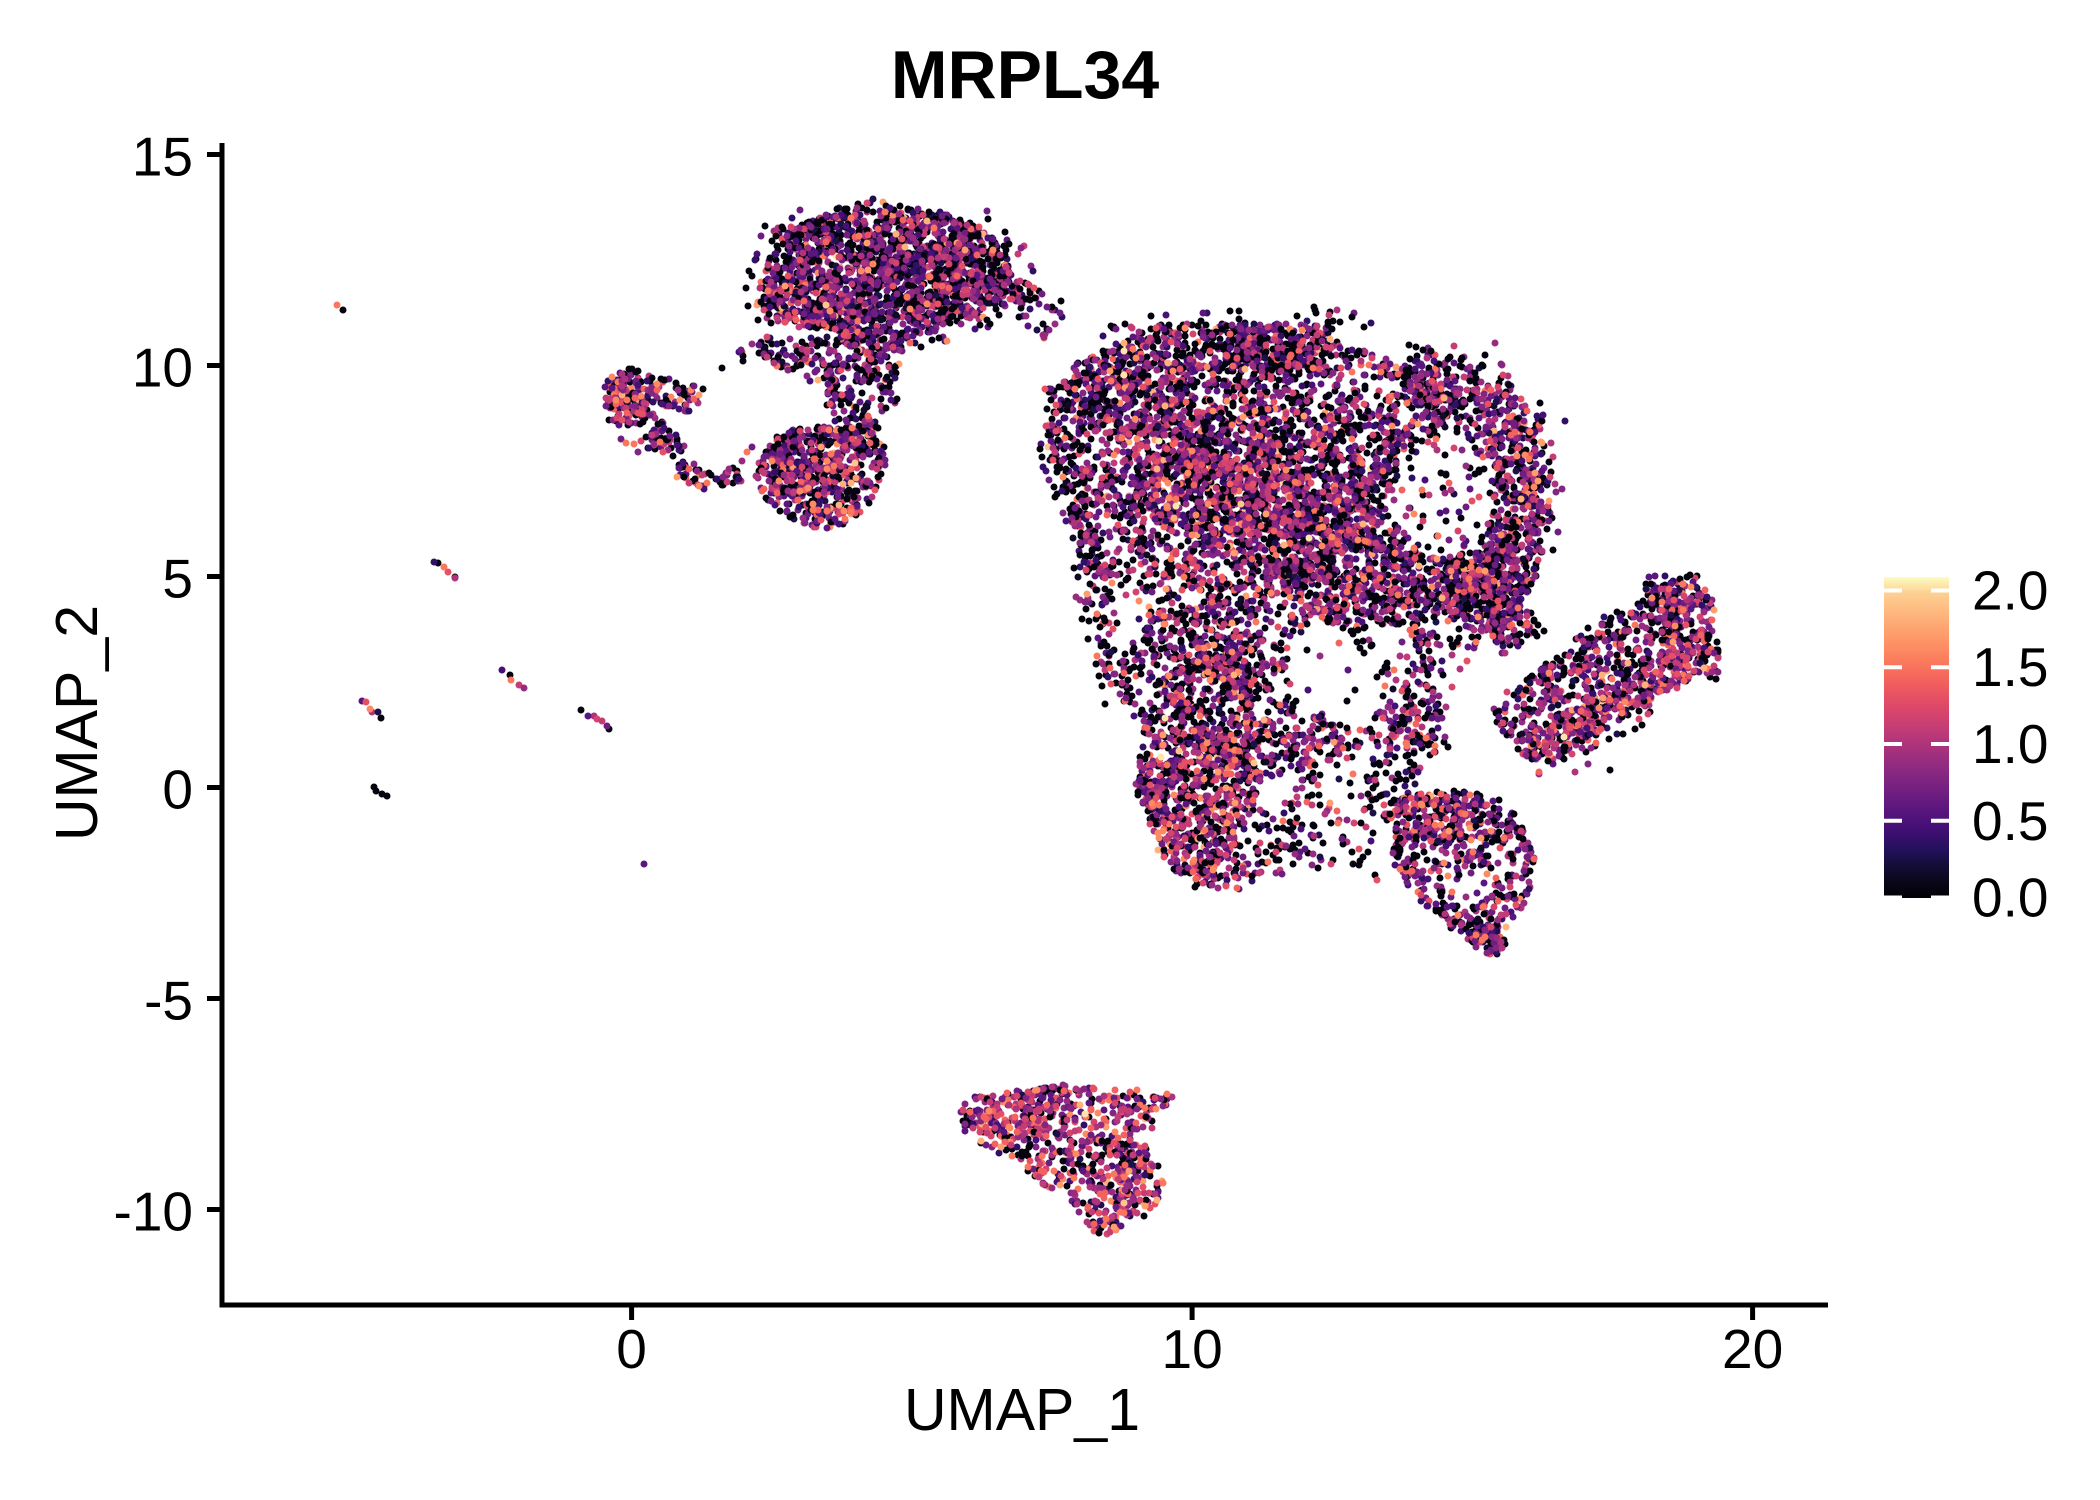  What do you see at coordinates (2010, 667) in the screenshot?
I see `svg-text: 1.5` at bounding box center [2010, 667].